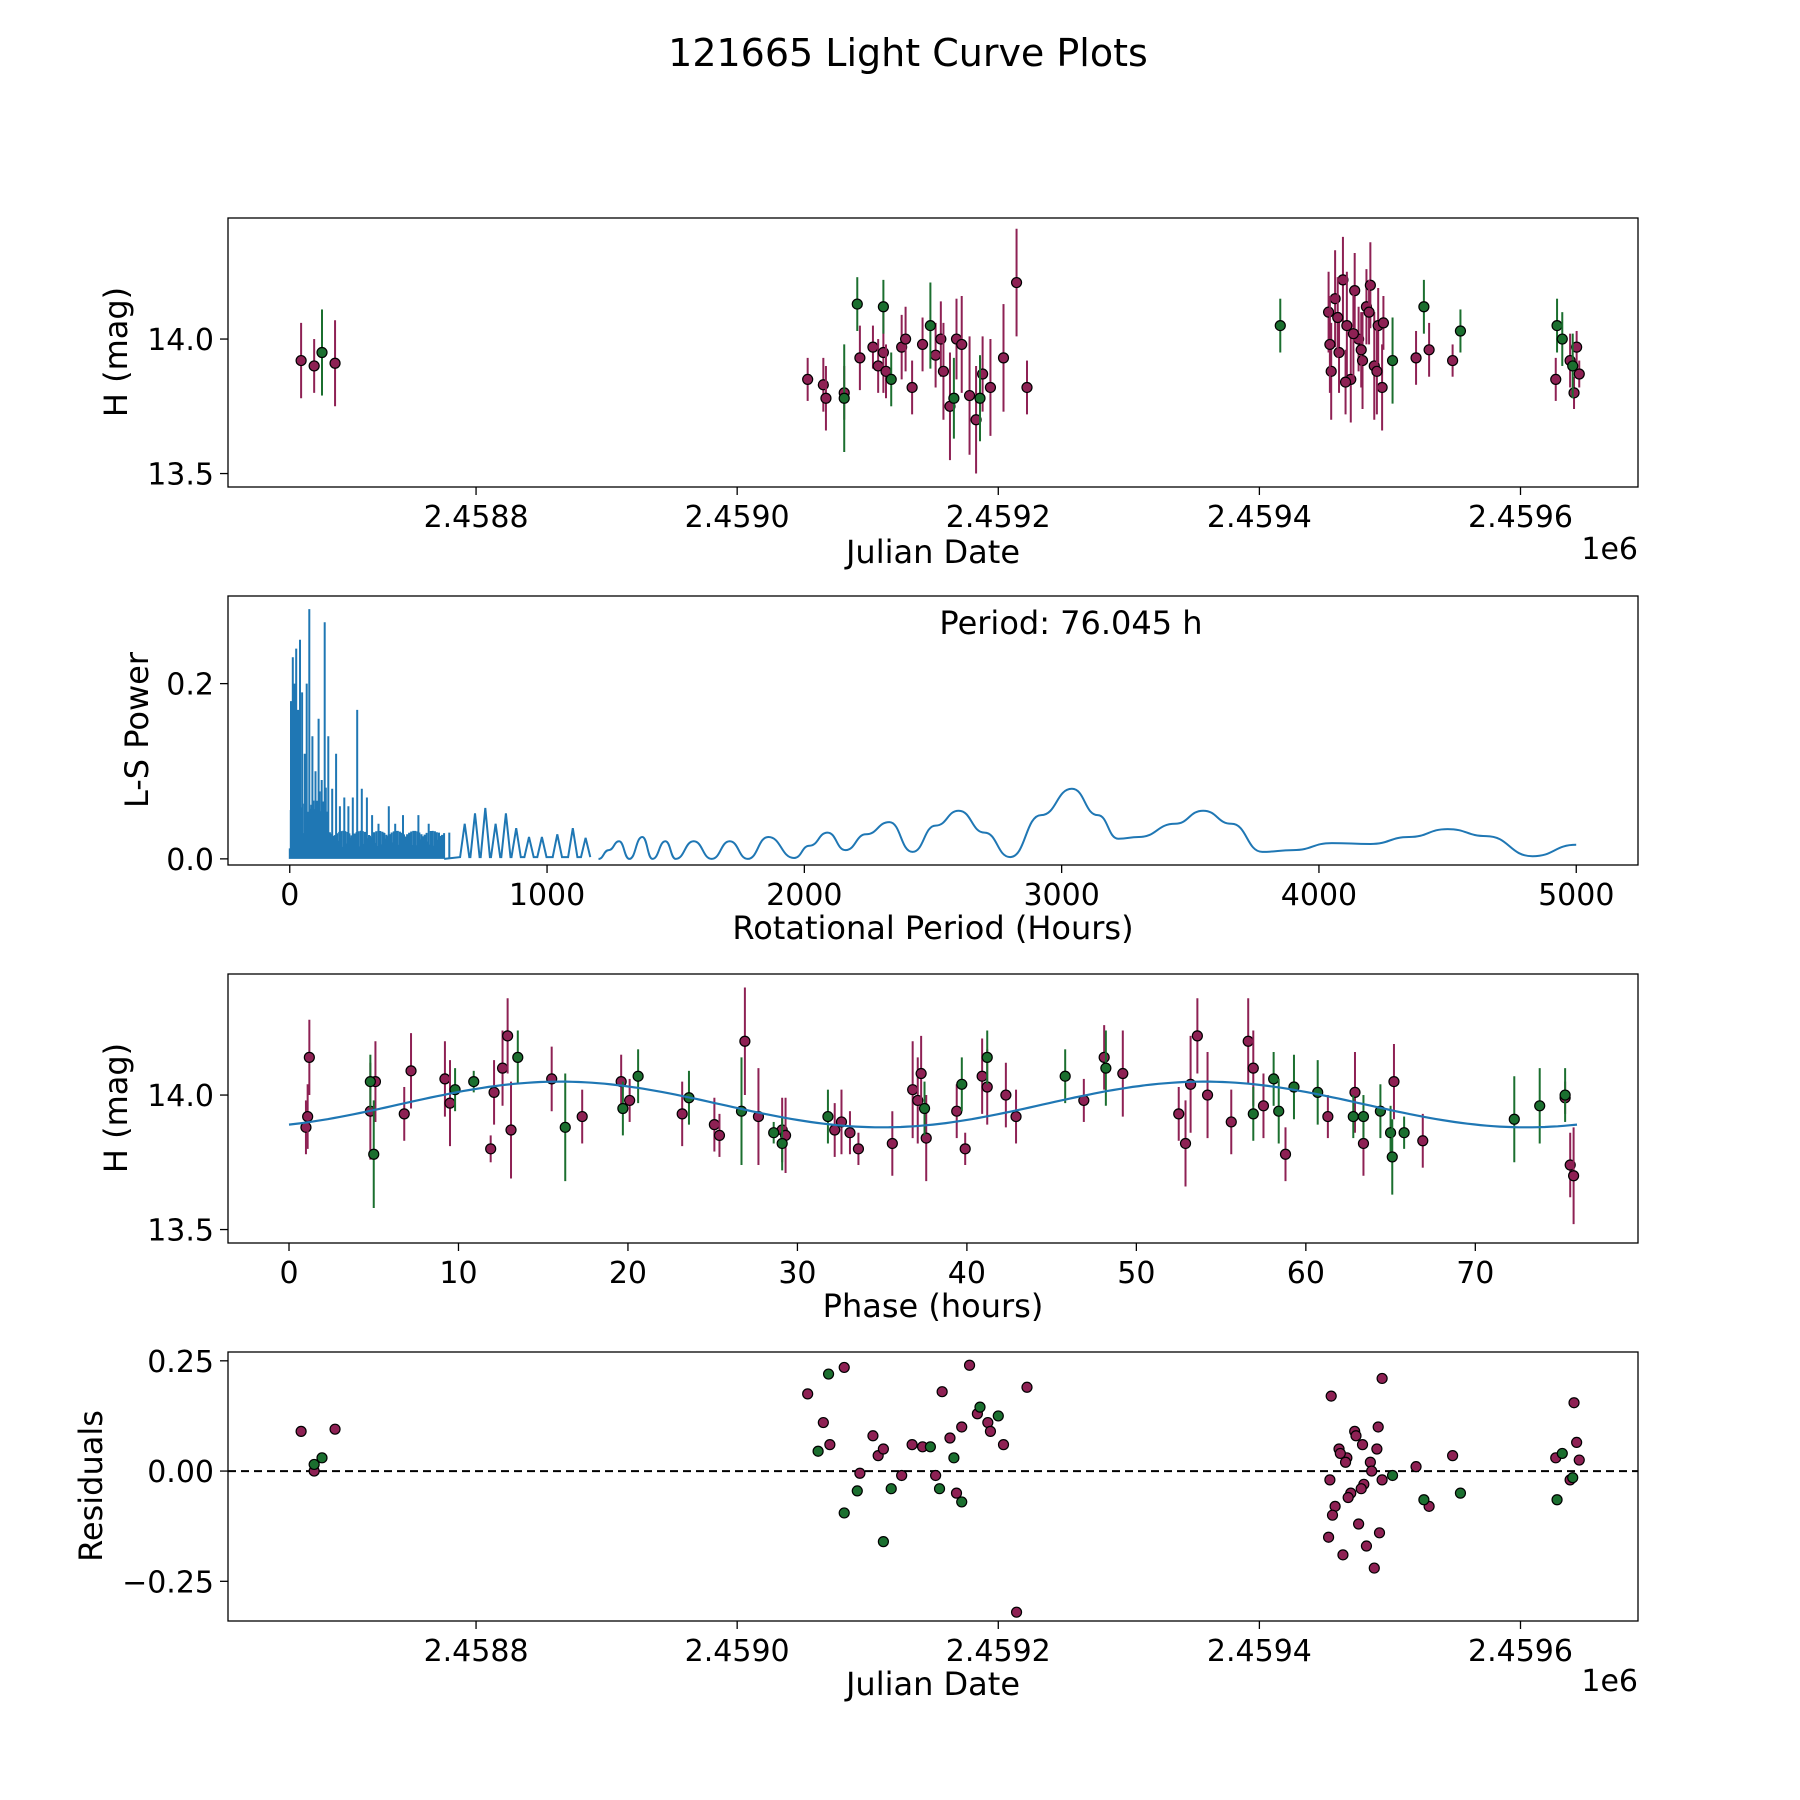  Describe the element at coordinates (967, 1273) in the screenshot. I see `x-tick-label: 40` at that location.